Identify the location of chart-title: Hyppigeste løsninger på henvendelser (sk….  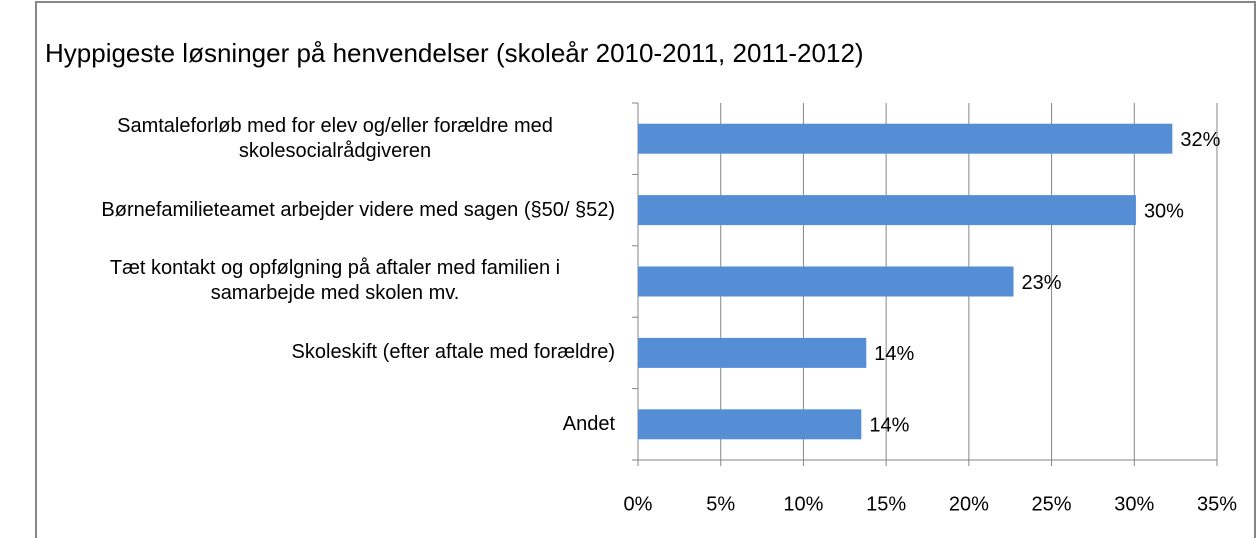
(454, 53).